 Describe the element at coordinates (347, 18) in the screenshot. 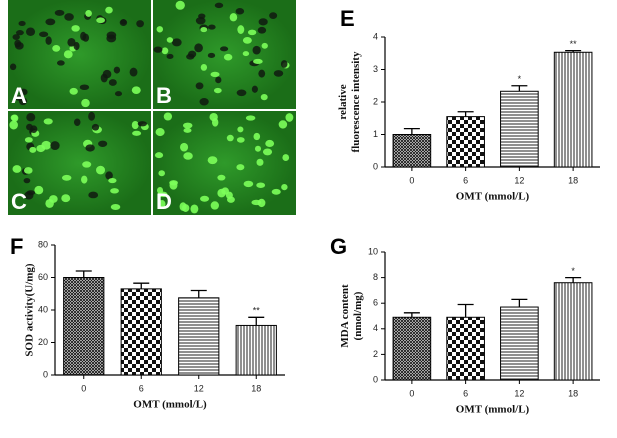

I see `panel-label: E` at that location.